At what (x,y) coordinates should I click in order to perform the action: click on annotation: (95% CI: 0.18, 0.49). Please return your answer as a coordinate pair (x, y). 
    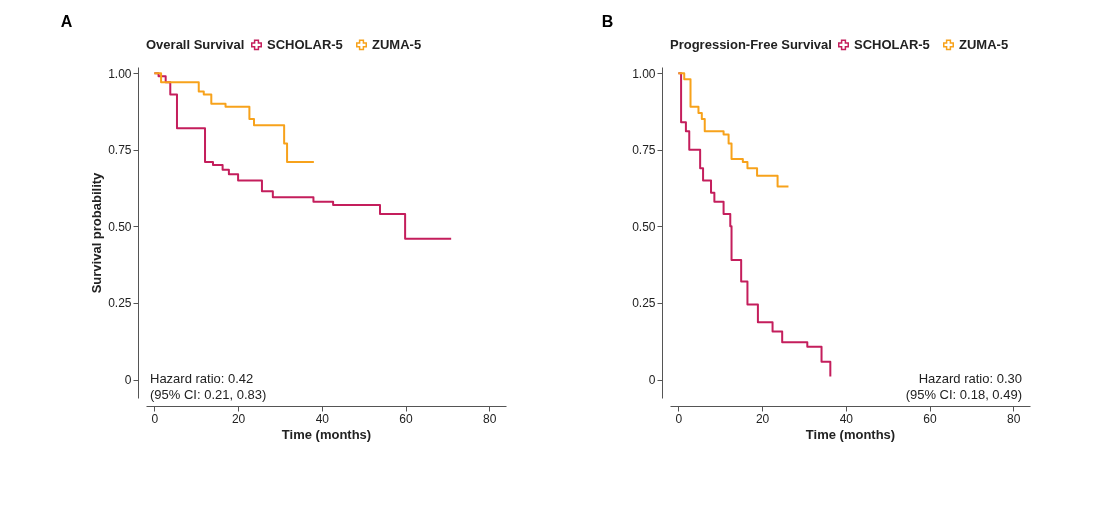
    Looking at the image, I should click on (963, 394).